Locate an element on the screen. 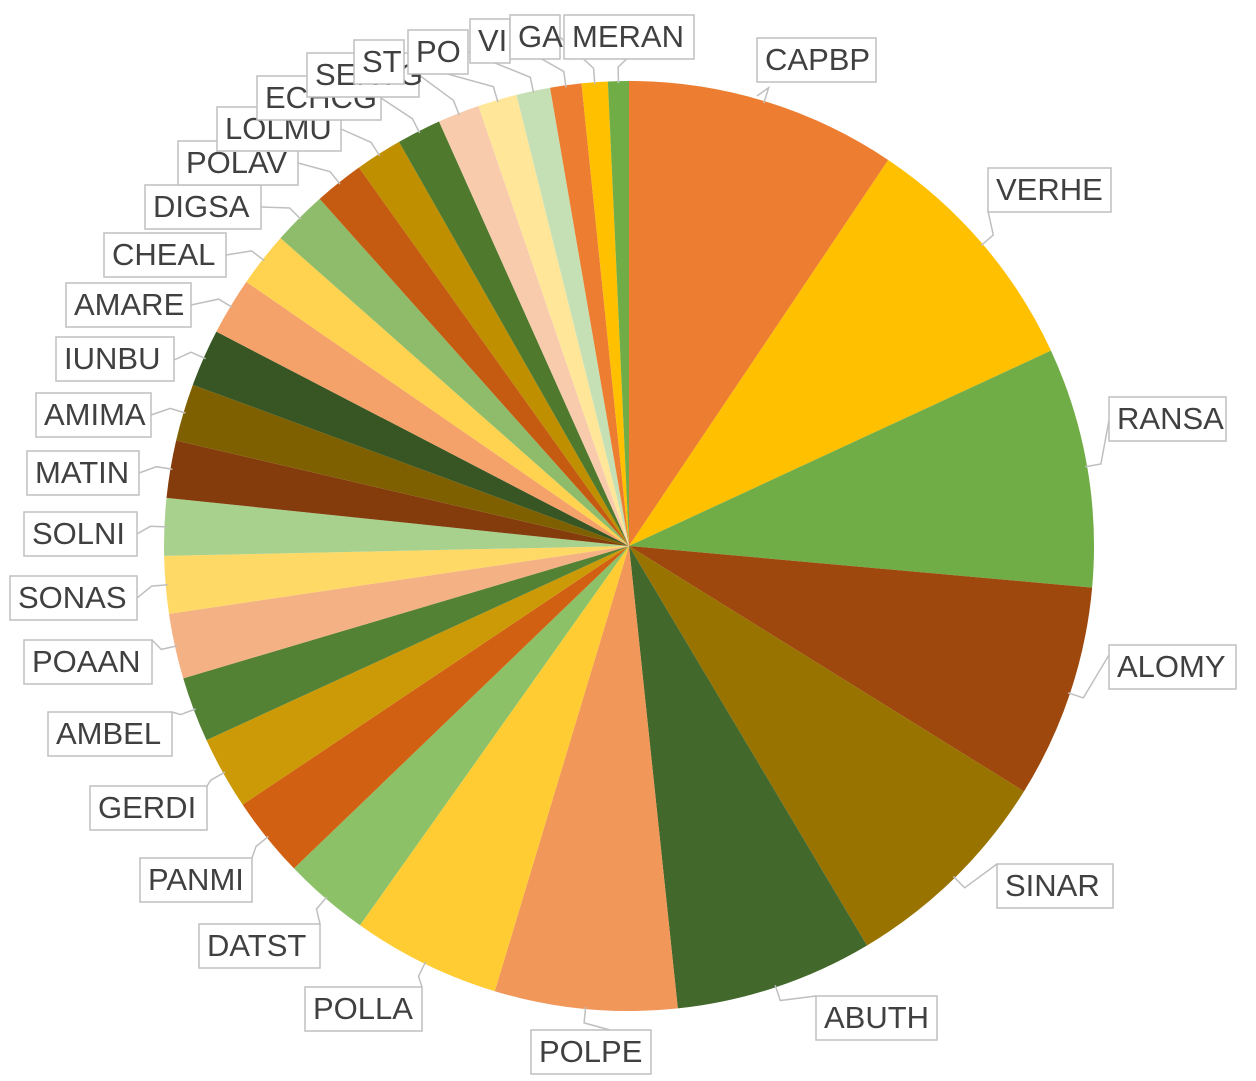 The image size is (1256, 1081). data-label-callout: POAAN is located at coordinates (88, 662).